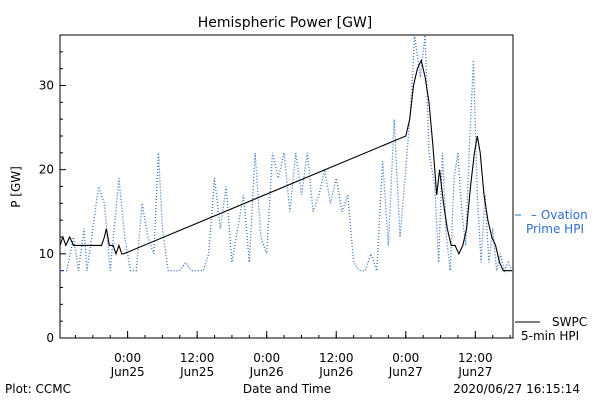 This screenshot has width=600, height=400. I want to click on legend-label-swpc-line1: SWPC, so click(569, 322).